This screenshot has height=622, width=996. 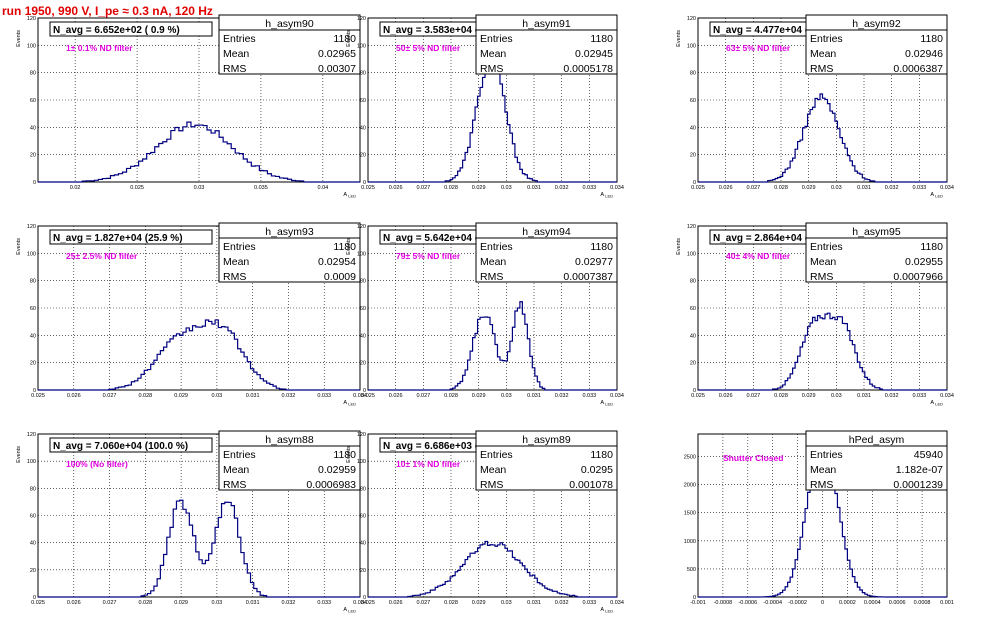 What do you see at coordinates (723, 603) in the screenshot?
I see `x-tick-label: -0.0008` at bounding box center [723, 603].